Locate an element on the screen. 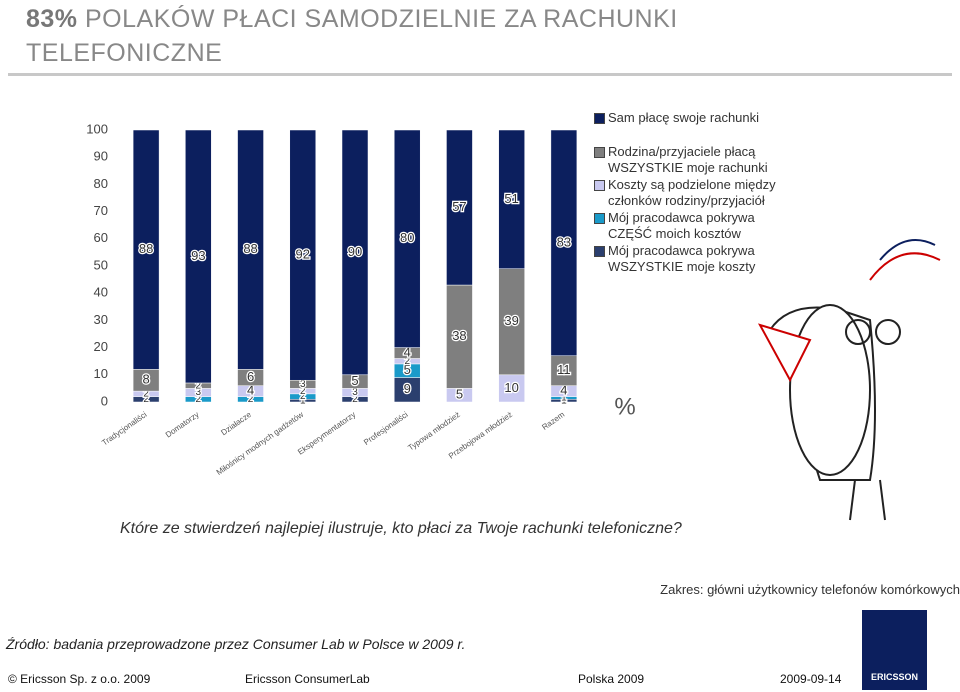 The width and height of the screenshot is (960, 692). value-label: 83 is located at coordinates (564, 241).